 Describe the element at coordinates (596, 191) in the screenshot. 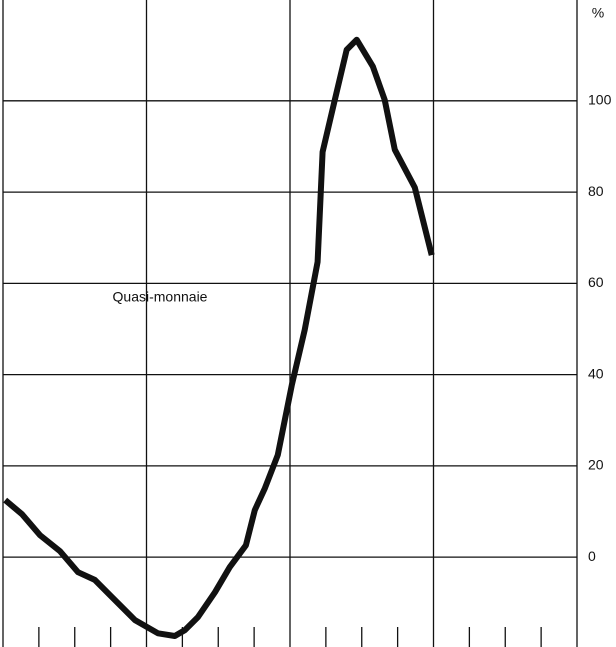

I see `y-tick-label: 80` at that location.